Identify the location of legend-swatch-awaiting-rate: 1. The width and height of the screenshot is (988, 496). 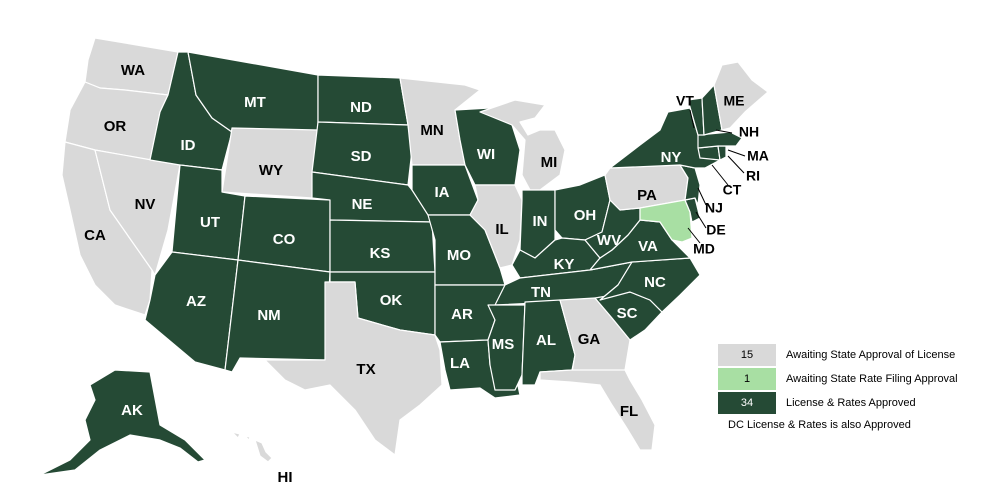
(747, 379).